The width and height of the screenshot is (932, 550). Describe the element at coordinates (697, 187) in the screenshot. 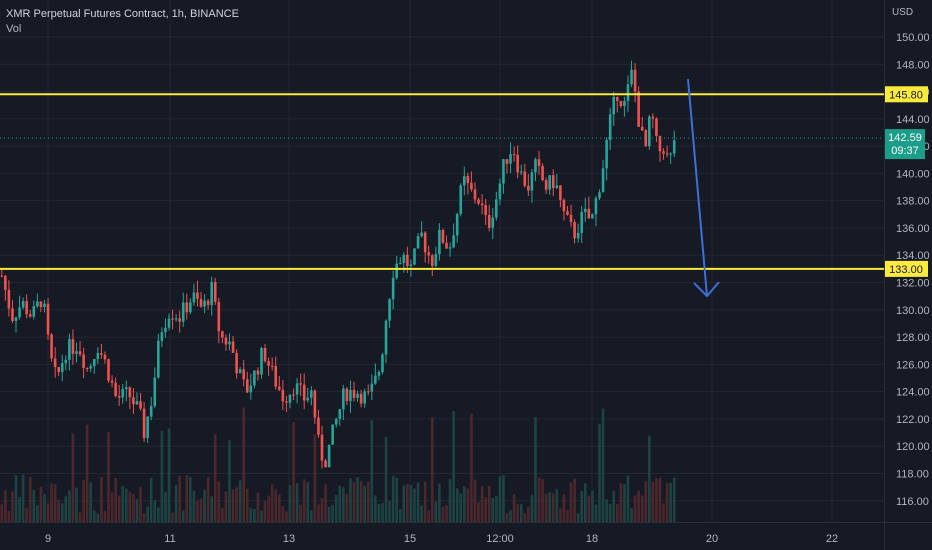

I see `arrow-shaft` at that location.